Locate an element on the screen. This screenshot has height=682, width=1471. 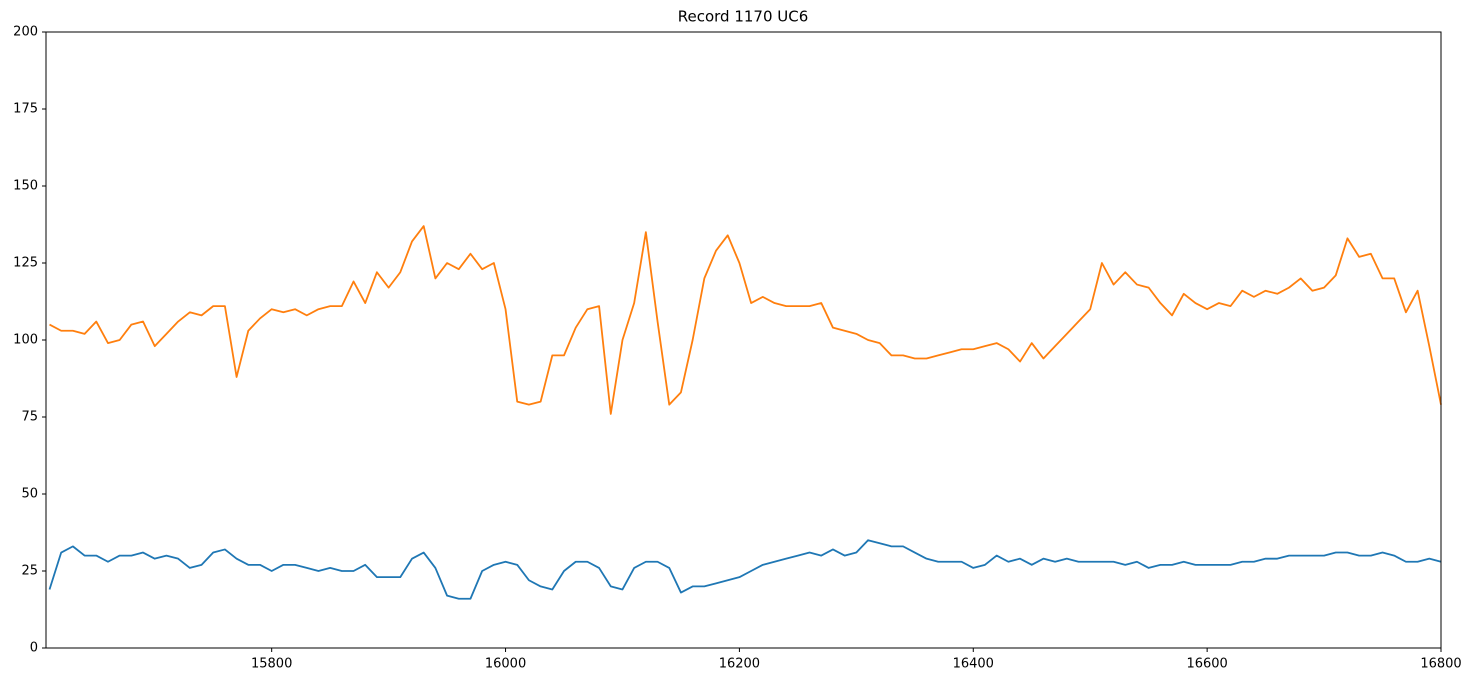
y-tick-label: 100 is located at coordinates (25, 340).